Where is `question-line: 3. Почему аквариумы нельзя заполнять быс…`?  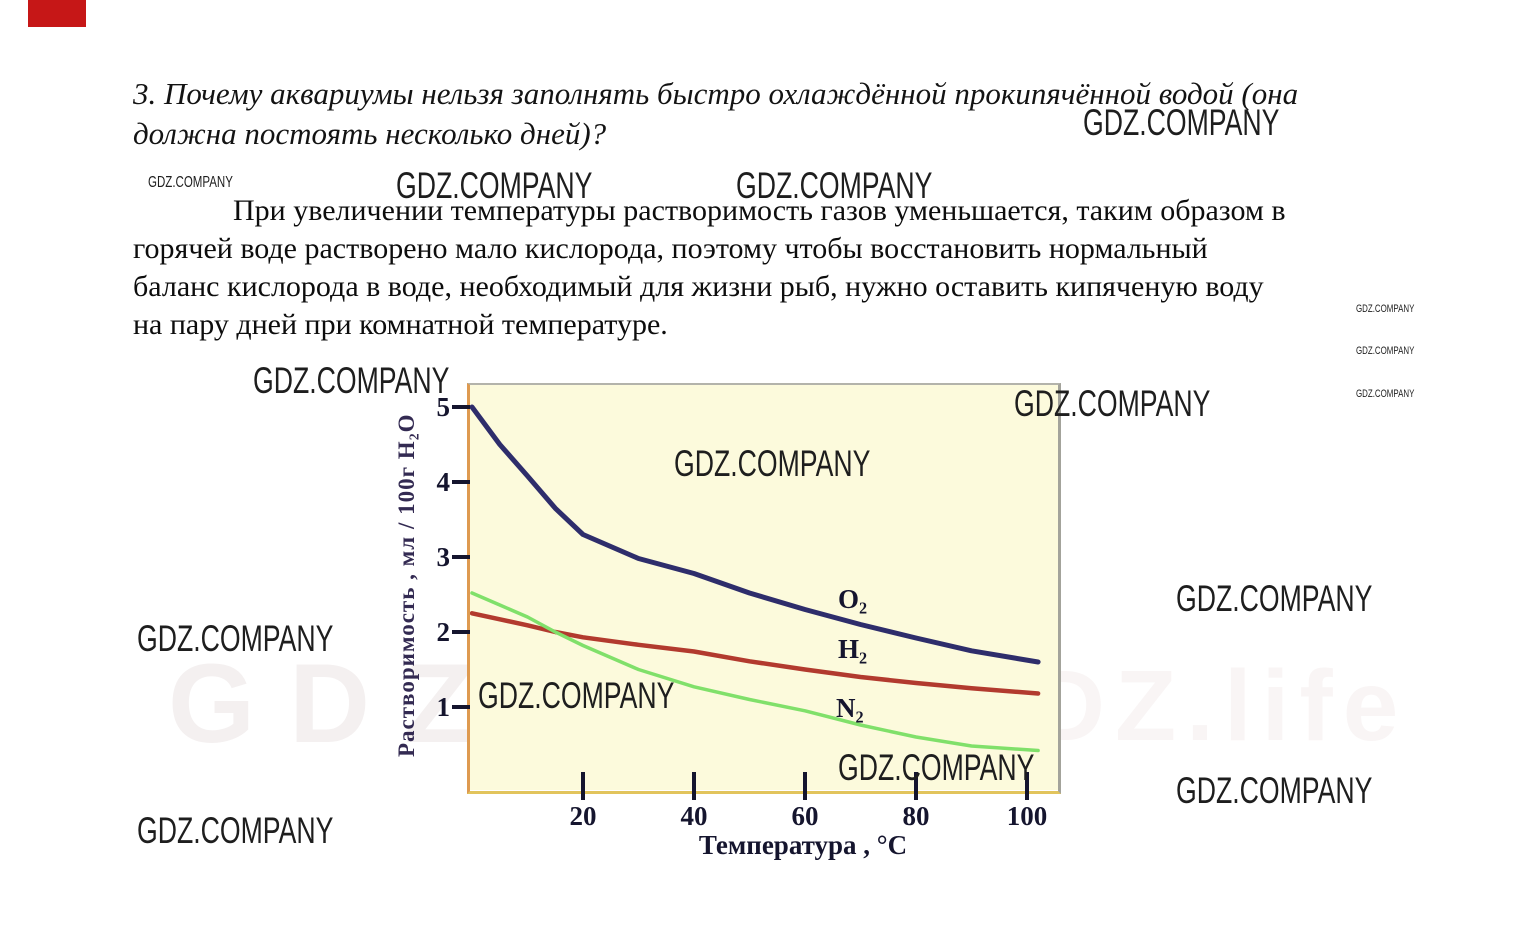
question-line: 3. Почему аквариумы нельзя заполнять быс… is located at coordinates (716, 93).